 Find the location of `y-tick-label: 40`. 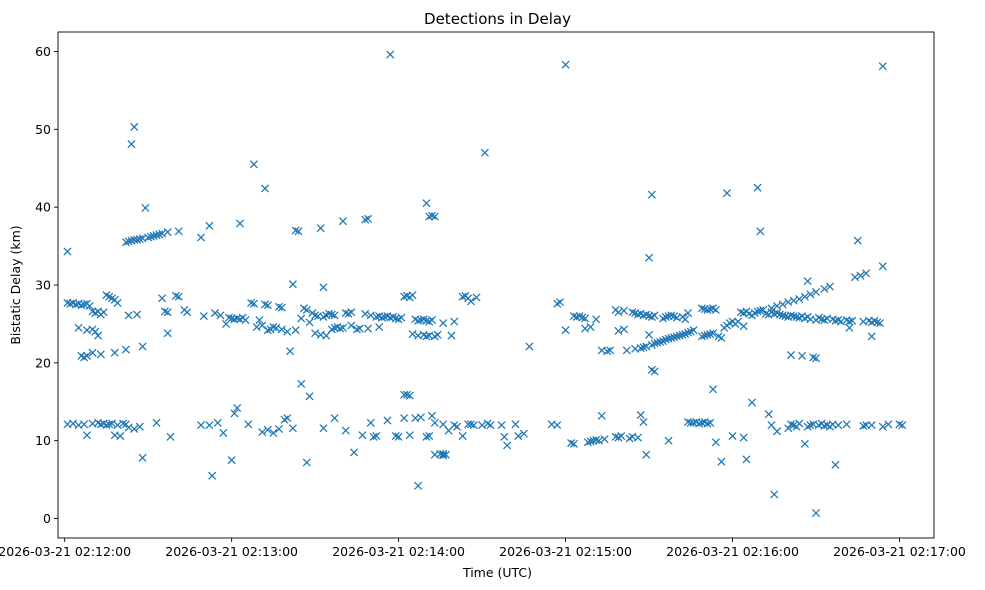

y-tick-label: 40 is located at coordinates (43, 207).